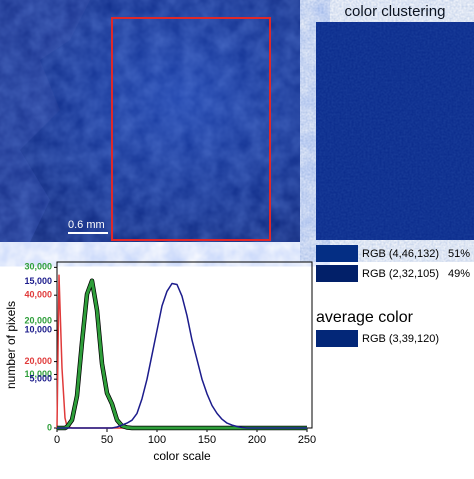  What do you see at coordinates (395, 11) in the screenshot?
I see `clustering-title: color clustering` at bounding box center [395, 11].